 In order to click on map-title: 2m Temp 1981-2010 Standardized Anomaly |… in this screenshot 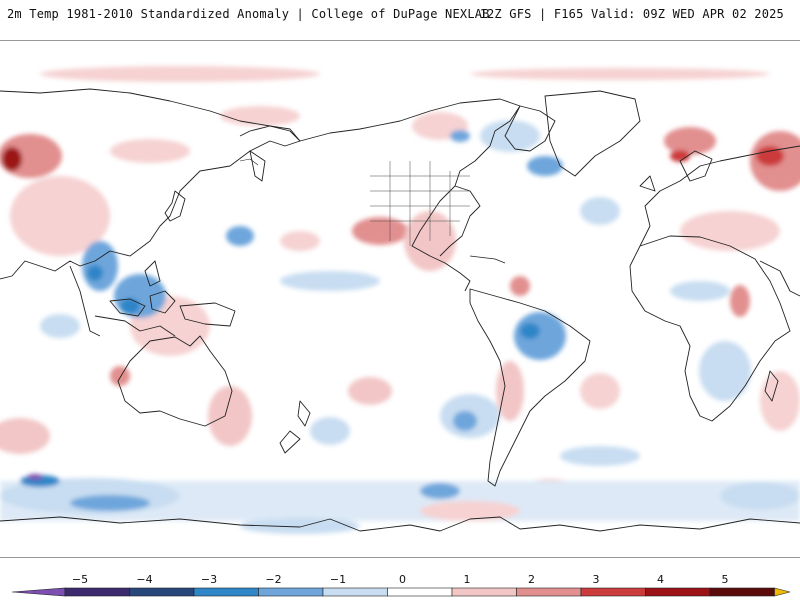, I will do `click(248, 14)`.